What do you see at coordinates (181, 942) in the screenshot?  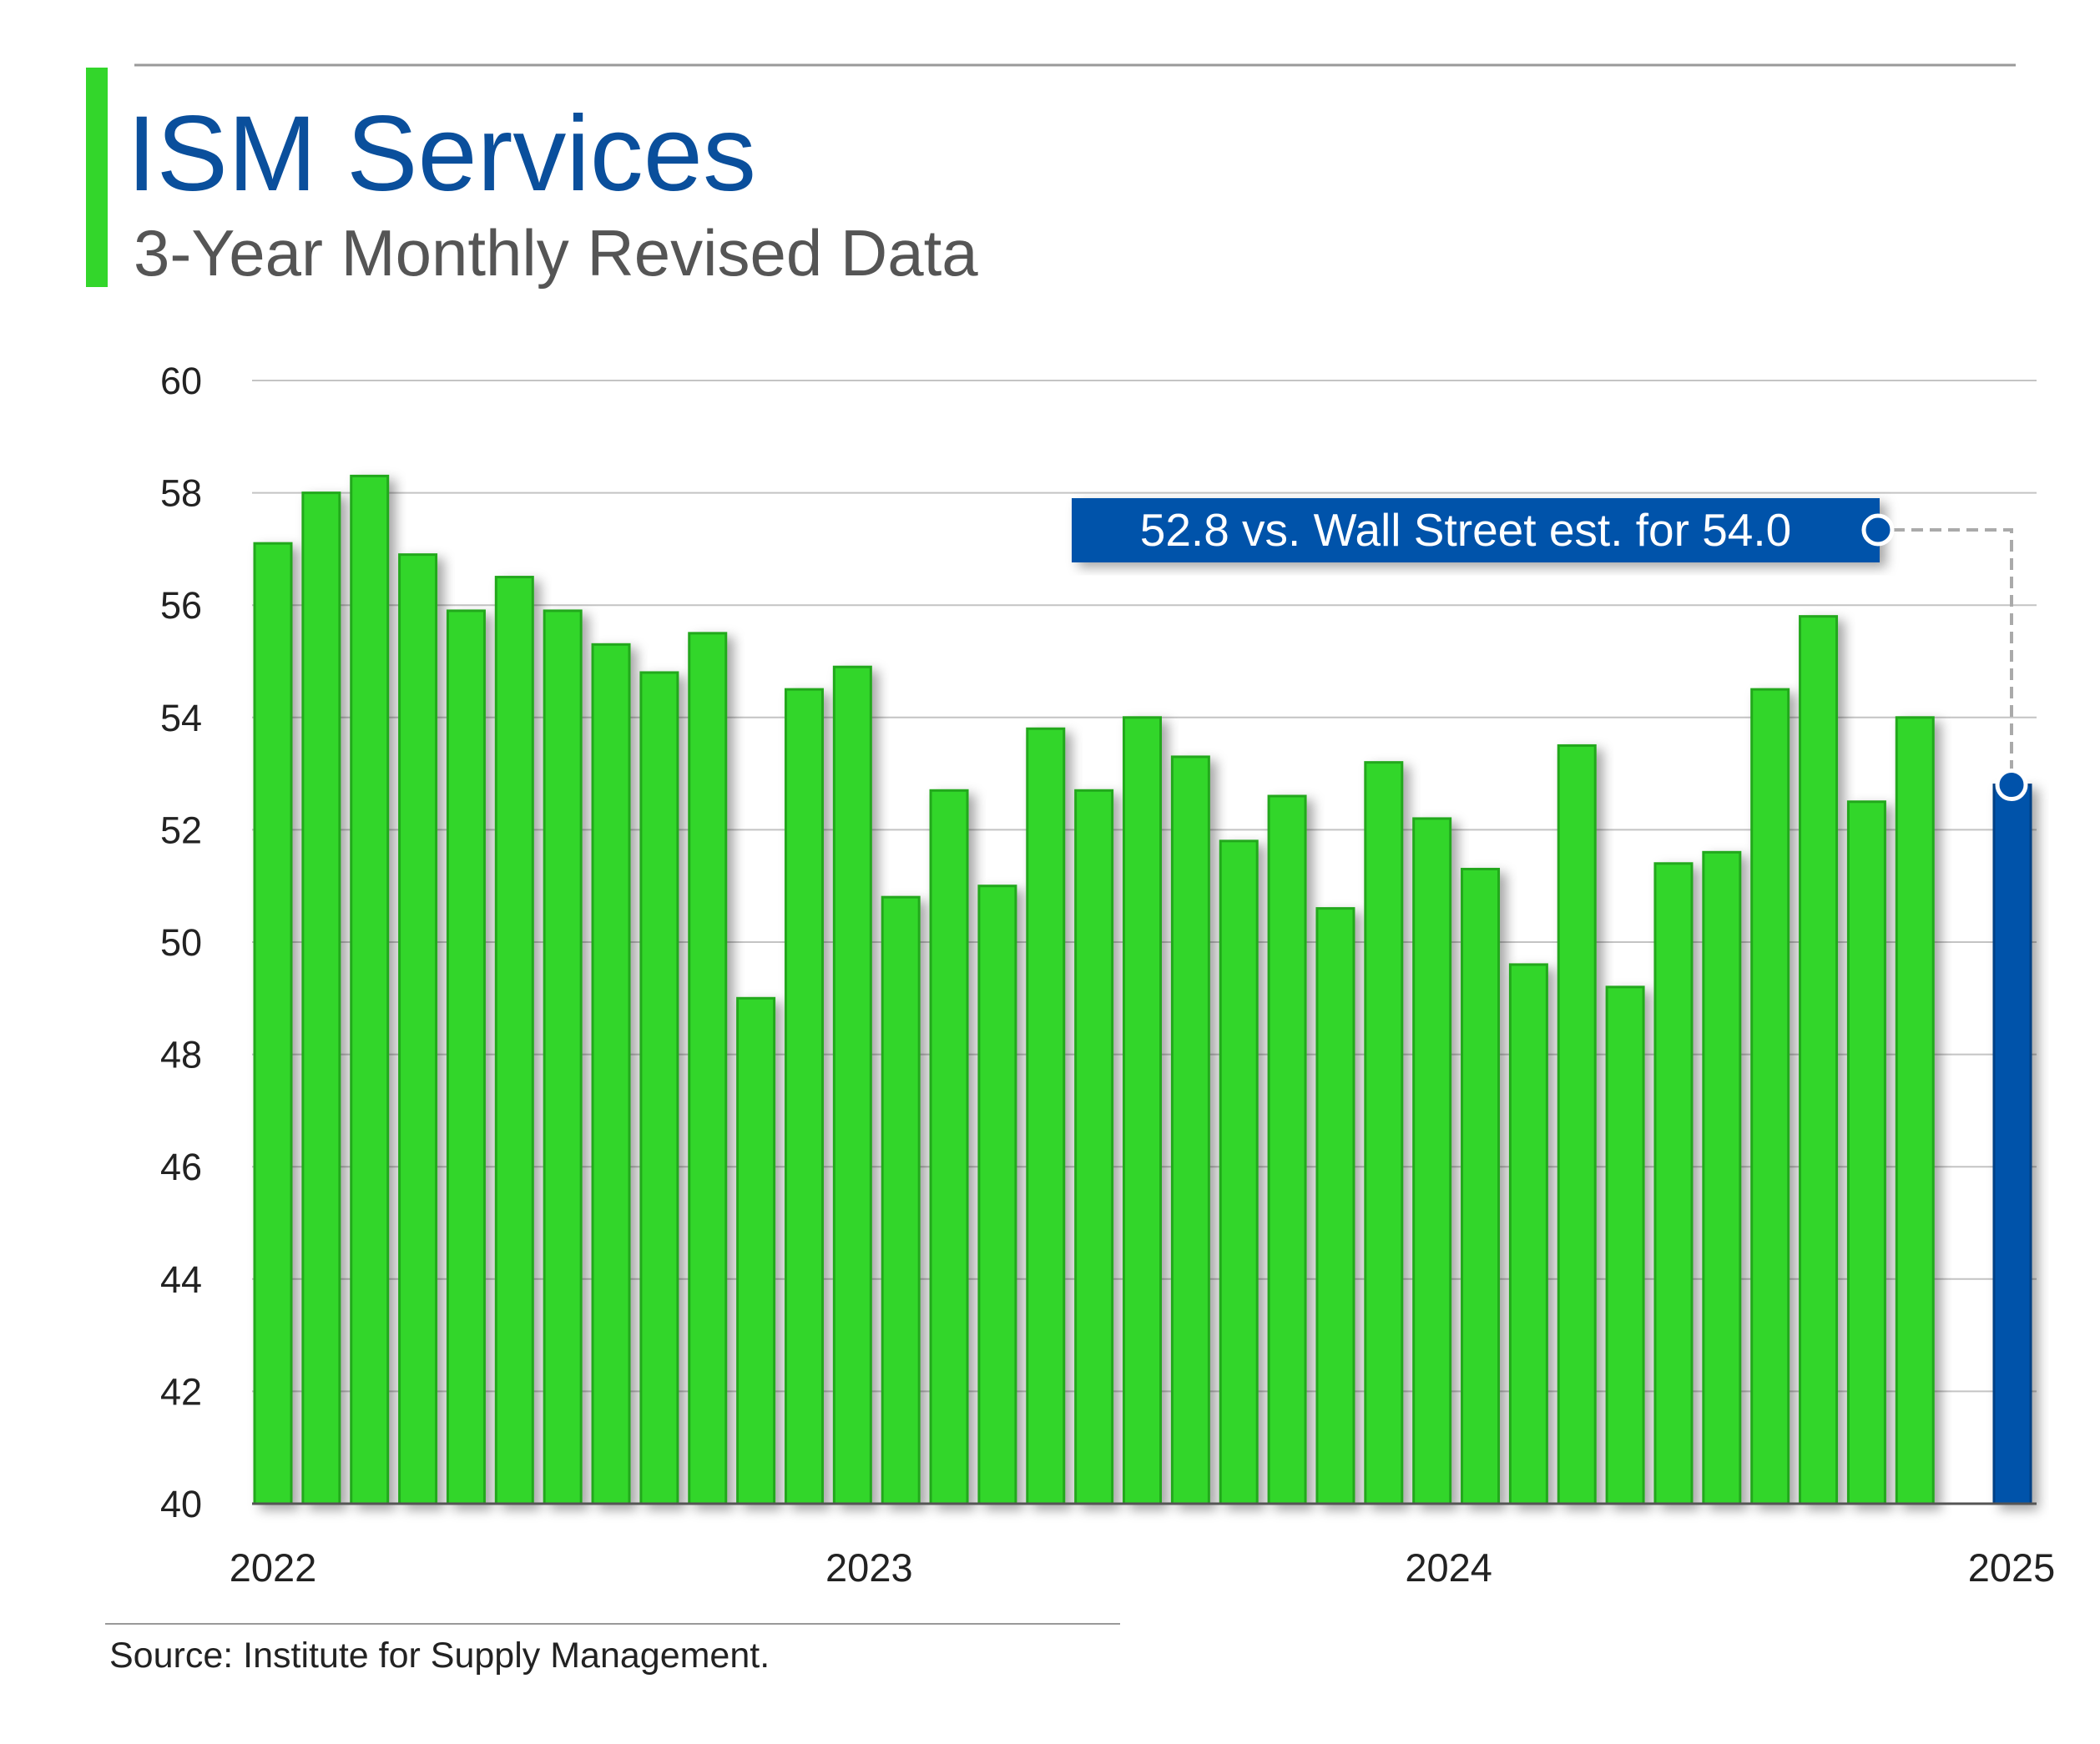 I see `y-tick-label: 50` at bounding box center [181, 942].